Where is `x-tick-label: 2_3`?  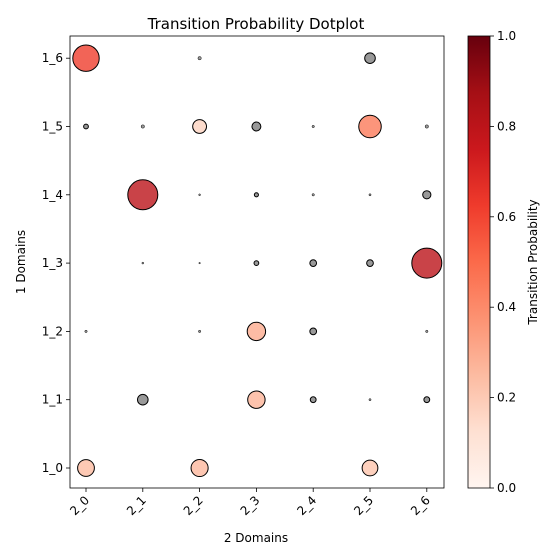
x-tick-label: 2_3 is located at coordinates (250, 505).